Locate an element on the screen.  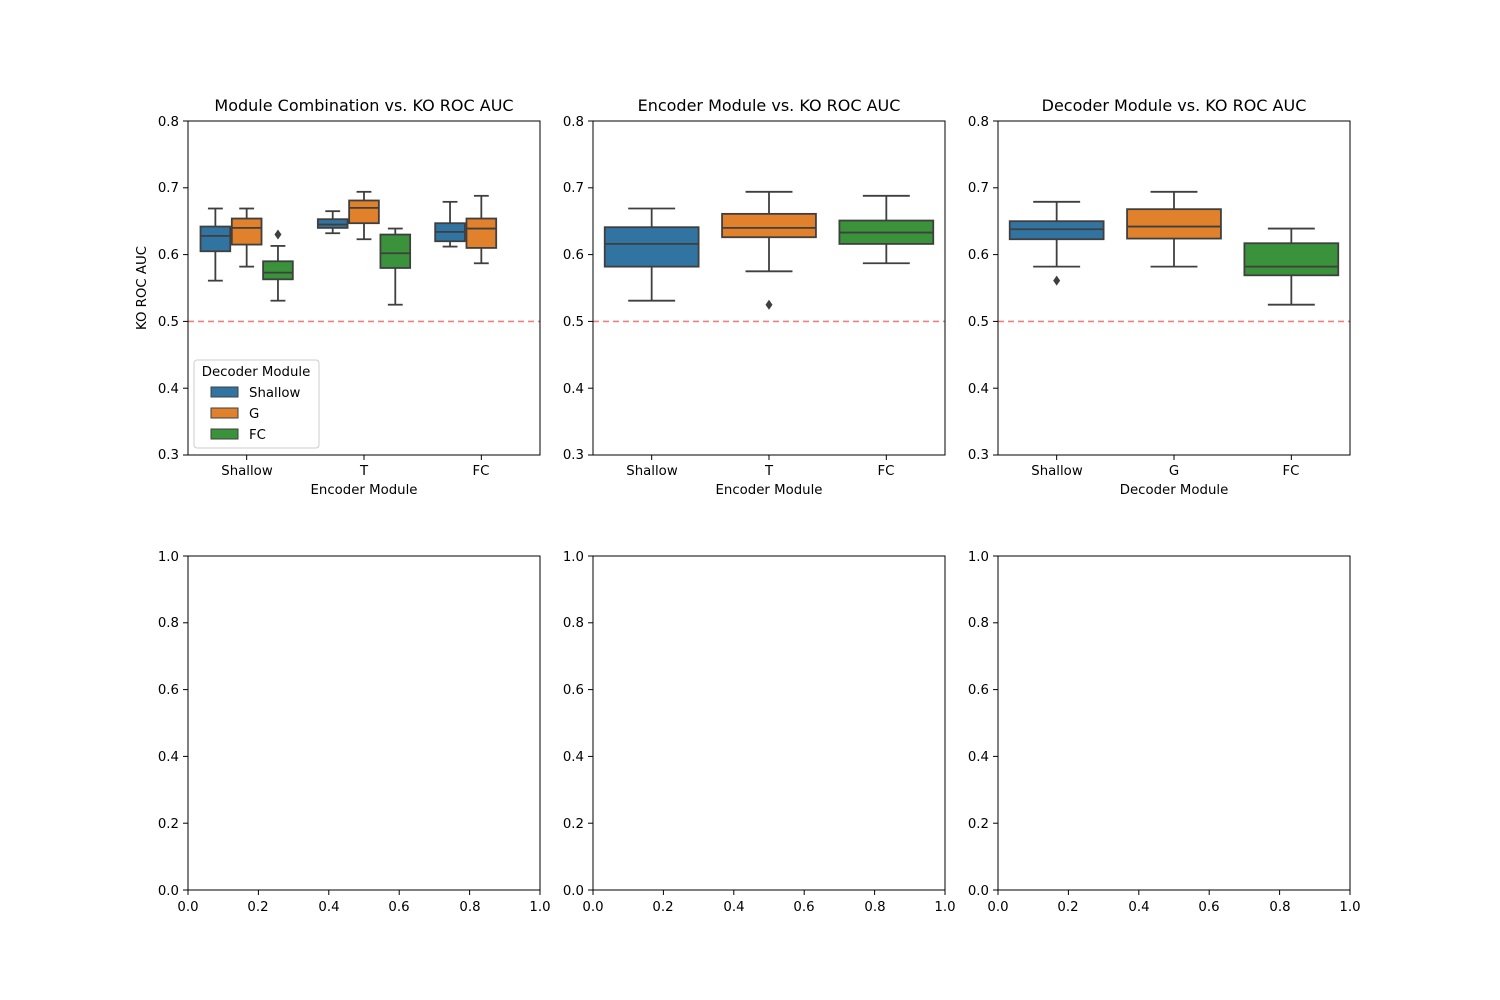
legend: Decoder Module Shallow G FC is located at coordinates (256, 404).